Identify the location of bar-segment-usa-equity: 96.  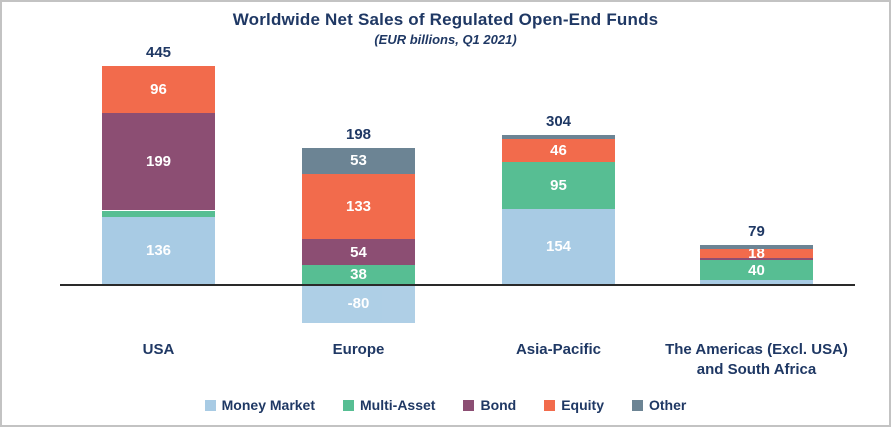
(158, 89).